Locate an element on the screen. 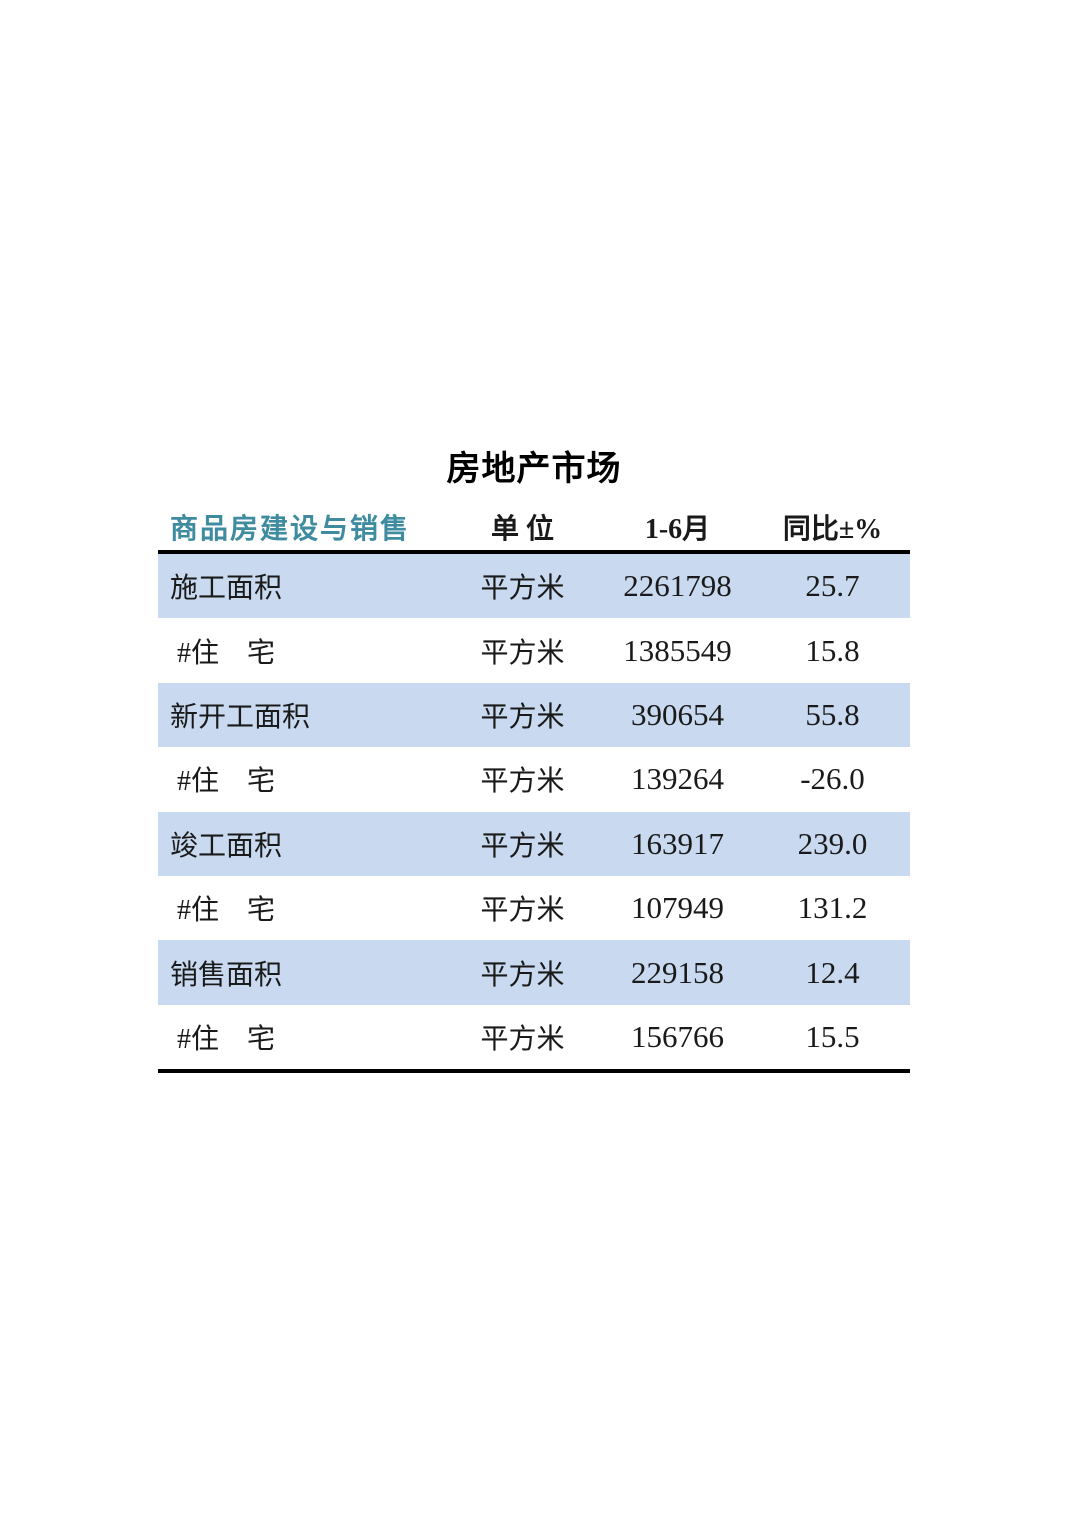  table-row: #住 宅 平方米 107949 131.2 is located at coordinates (534, 908).